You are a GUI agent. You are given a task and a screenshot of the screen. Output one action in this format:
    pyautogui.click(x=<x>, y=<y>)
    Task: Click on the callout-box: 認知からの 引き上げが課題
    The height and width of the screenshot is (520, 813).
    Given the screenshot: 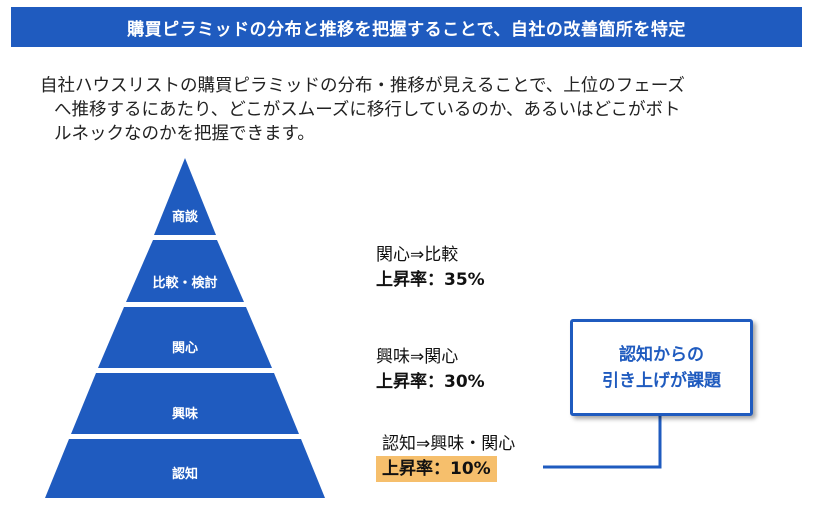 What is the action you would take?
    pyautogui.click(x=661, y=367)
    